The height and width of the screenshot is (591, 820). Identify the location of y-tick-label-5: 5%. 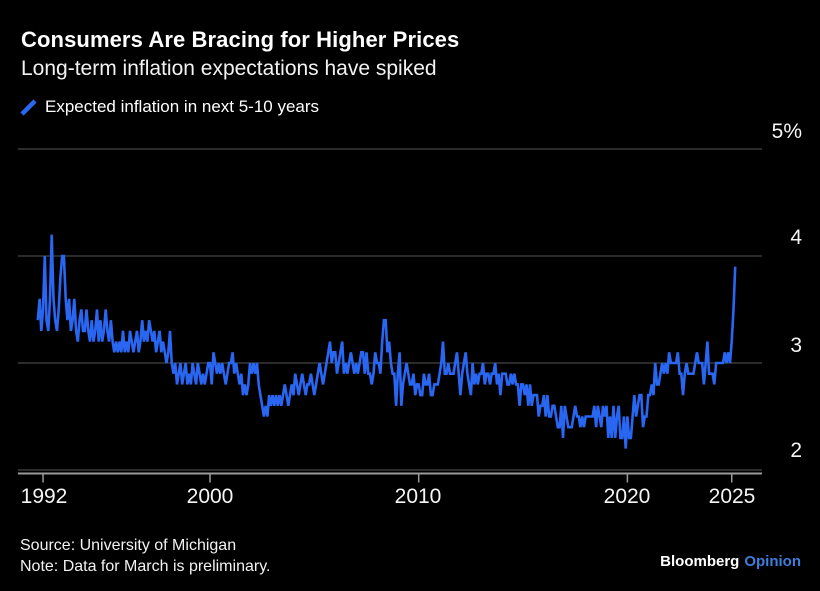
(786, 131).